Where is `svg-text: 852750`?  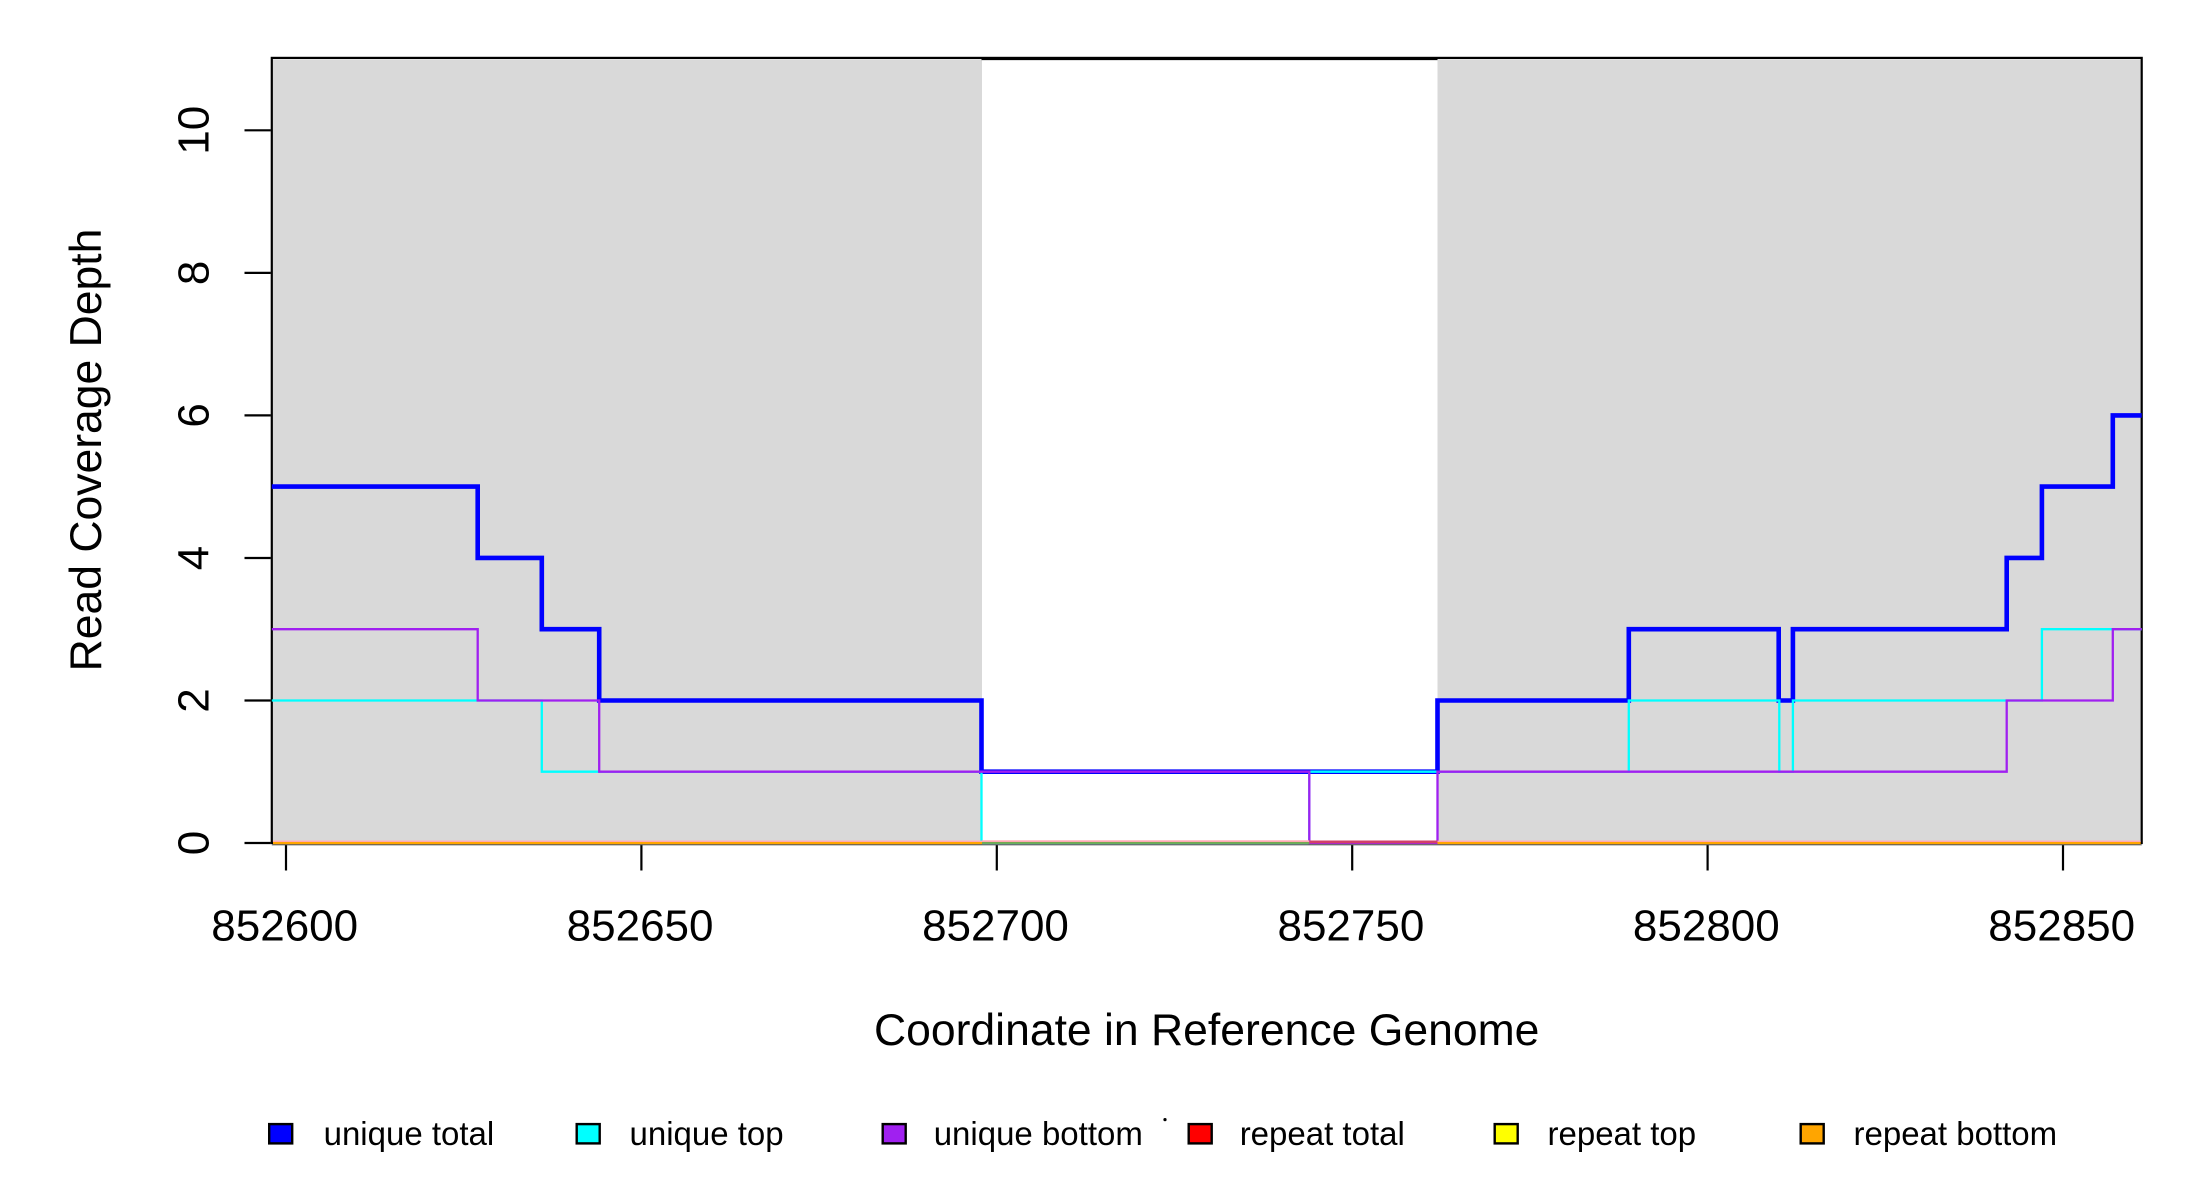
svg-text: 852750 is located at coordinates (1350, 926).